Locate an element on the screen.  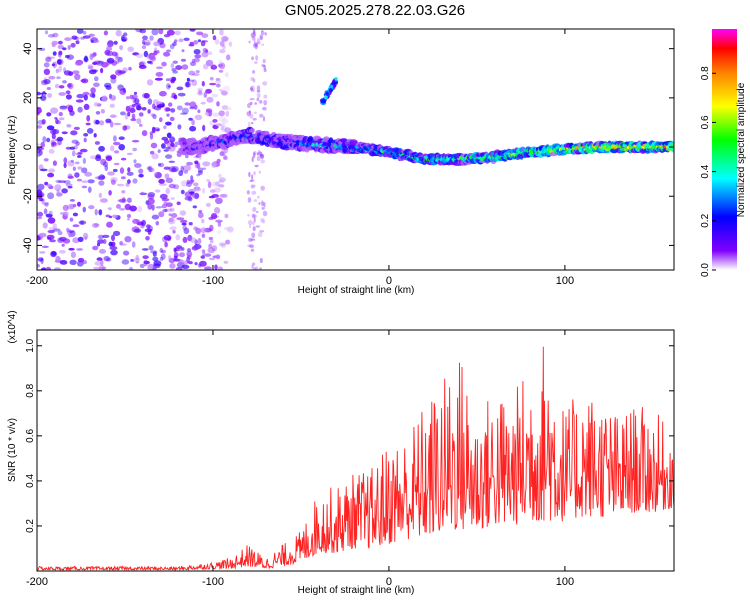
spectrogram-branch-cell is located at coordinates (326, 97).